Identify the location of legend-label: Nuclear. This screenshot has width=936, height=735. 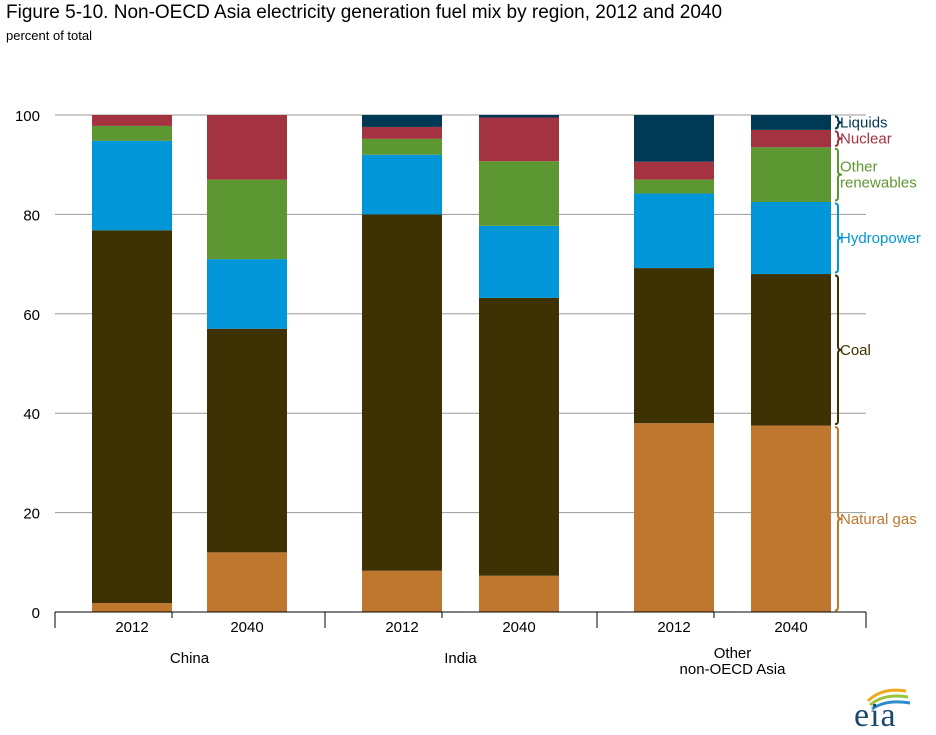
(866, 139).